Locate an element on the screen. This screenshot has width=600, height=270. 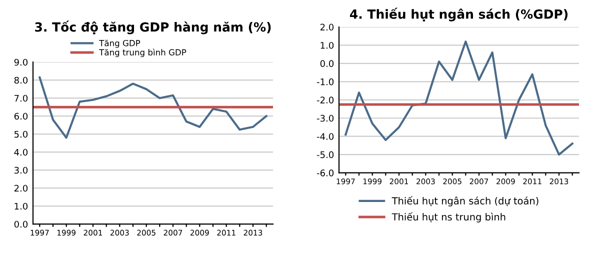
chart-title: 4. Thiếu hụt ngân sách (%GDP) is located at coordinates (459, 15).